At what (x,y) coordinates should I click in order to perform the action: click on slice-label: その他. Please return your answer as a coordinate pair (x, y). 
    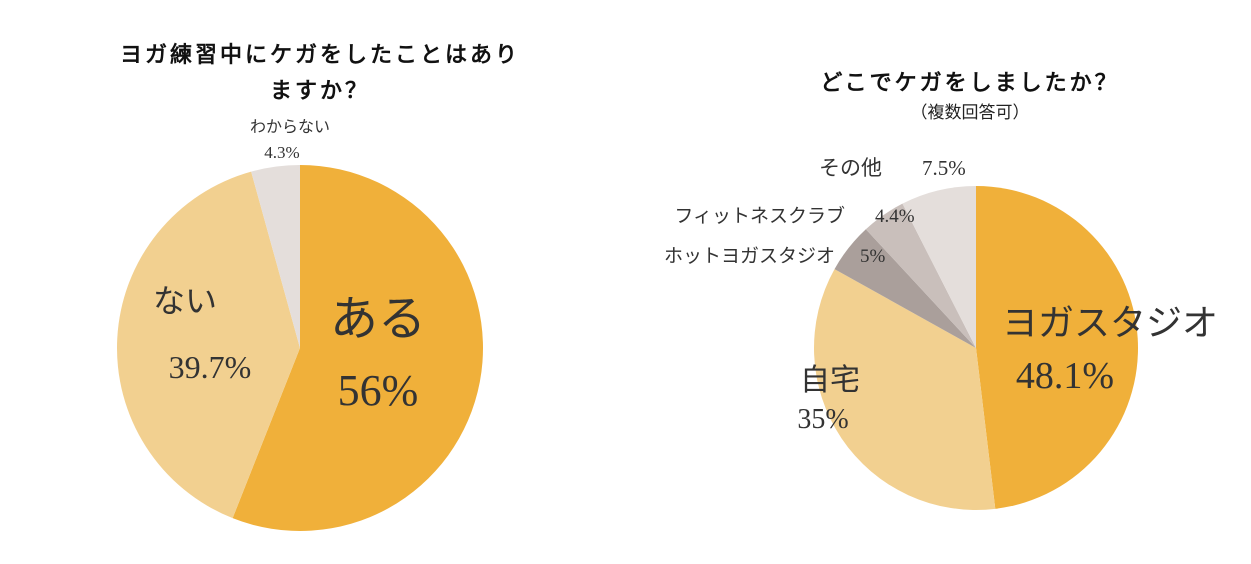
    Looking at the image, I should click on (850, 168).